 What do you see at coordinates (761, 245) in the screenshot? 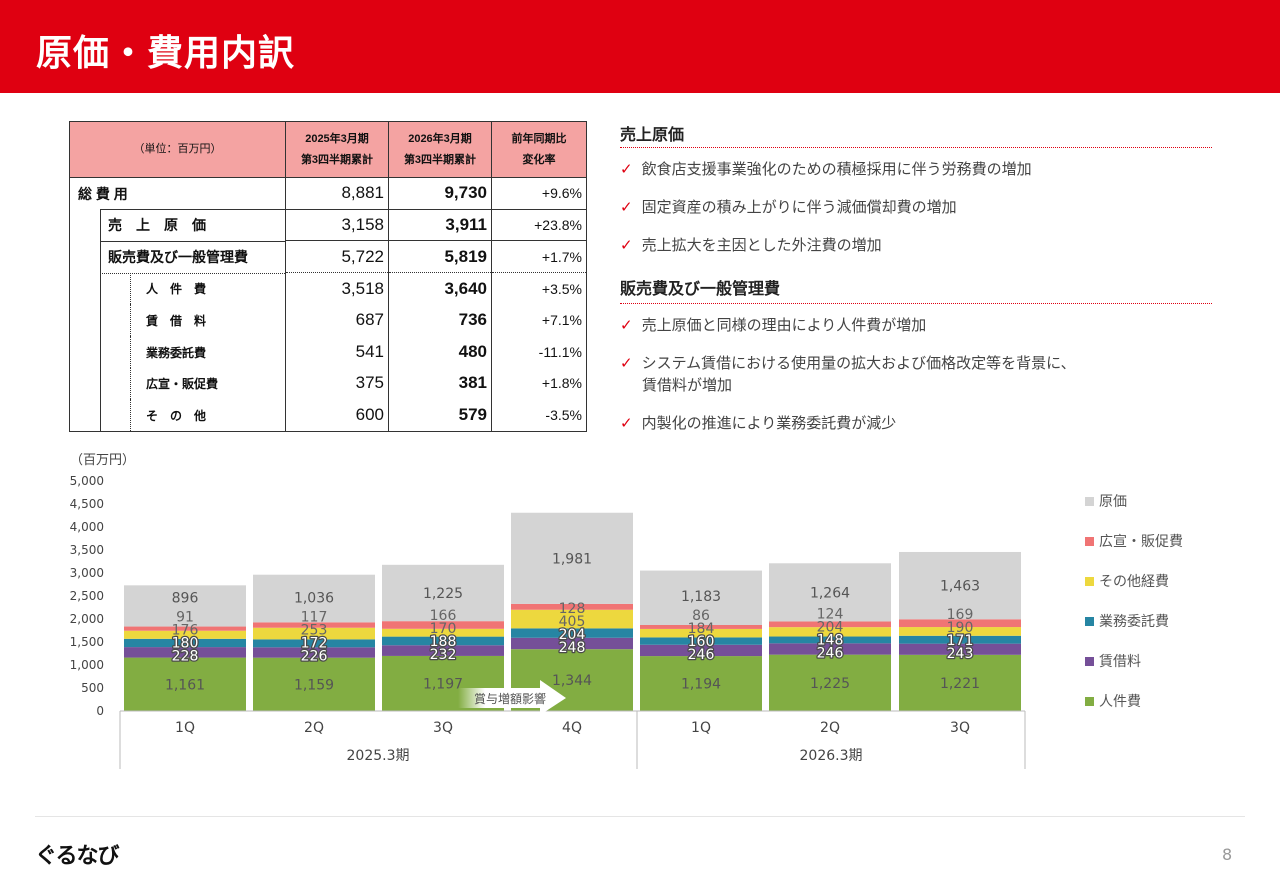
I see `note-text: 売上拡大を主因とした外注費の増加` at bounding box center [761, 245].